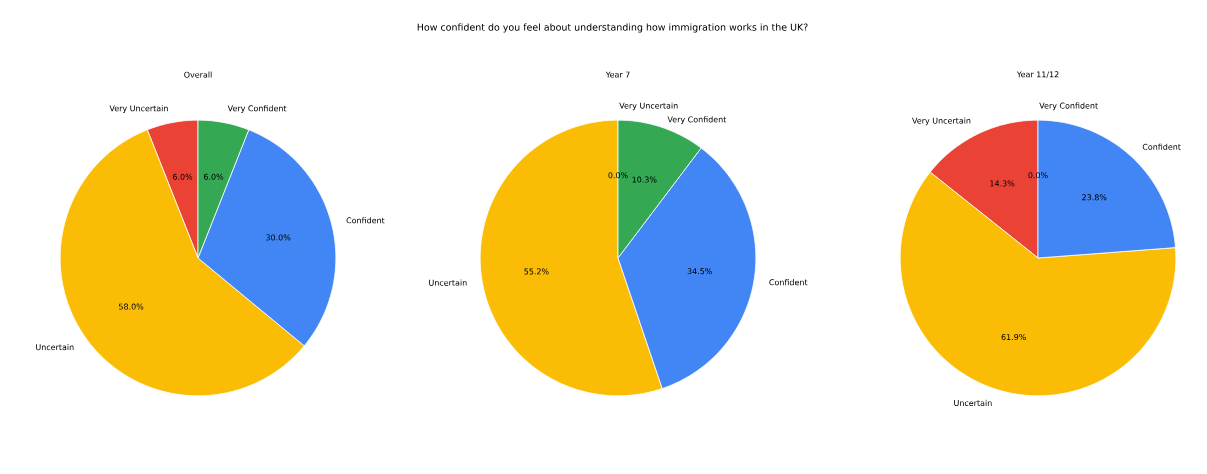  What do you see at coordinates (612, 28) in the screenshot?
I see `text: How confident do you feel about understanding how immigration works in the UK?` at bounding box center [612, 28].